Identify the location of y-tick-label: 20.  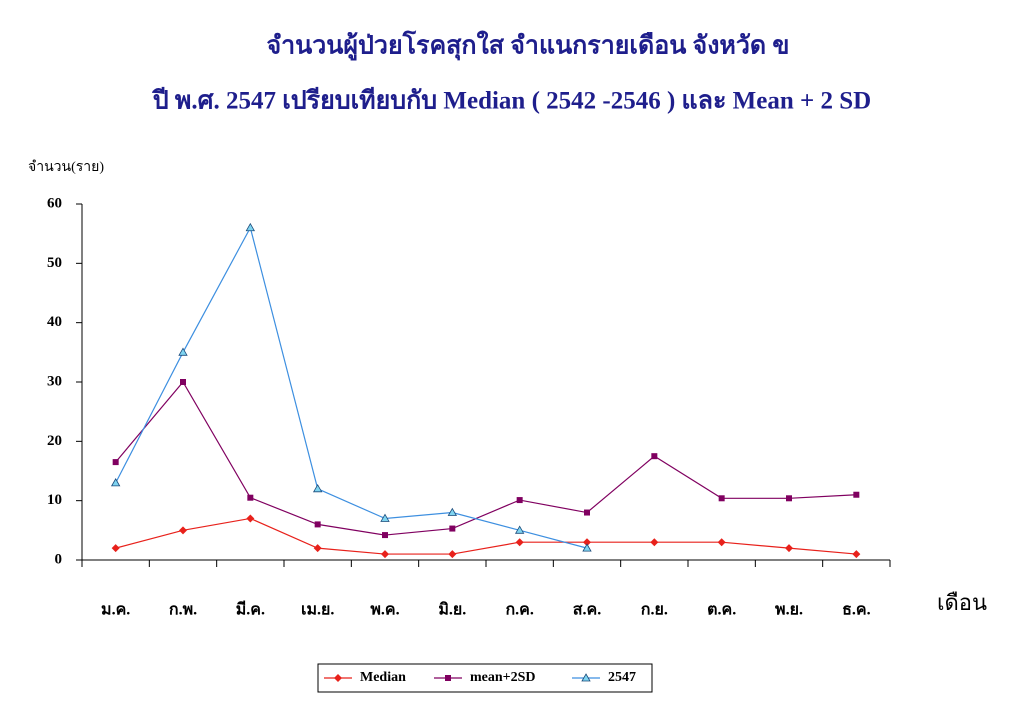
(54, 441).